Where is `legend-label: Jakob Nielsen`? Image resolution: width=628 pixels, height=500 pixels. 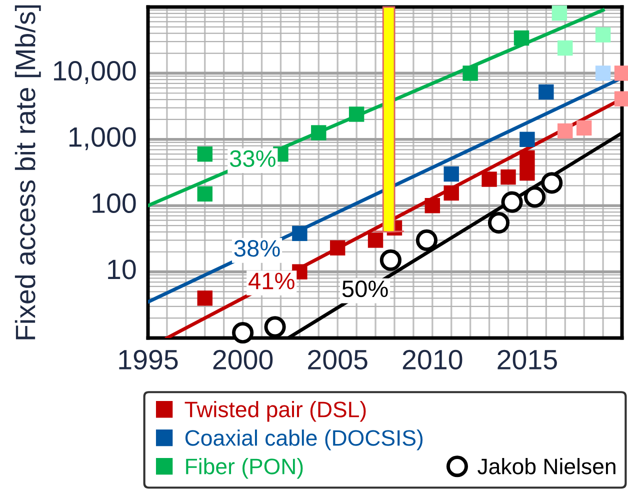 legend-label: Jakob Nielsen is located at coordinates (547, 466).